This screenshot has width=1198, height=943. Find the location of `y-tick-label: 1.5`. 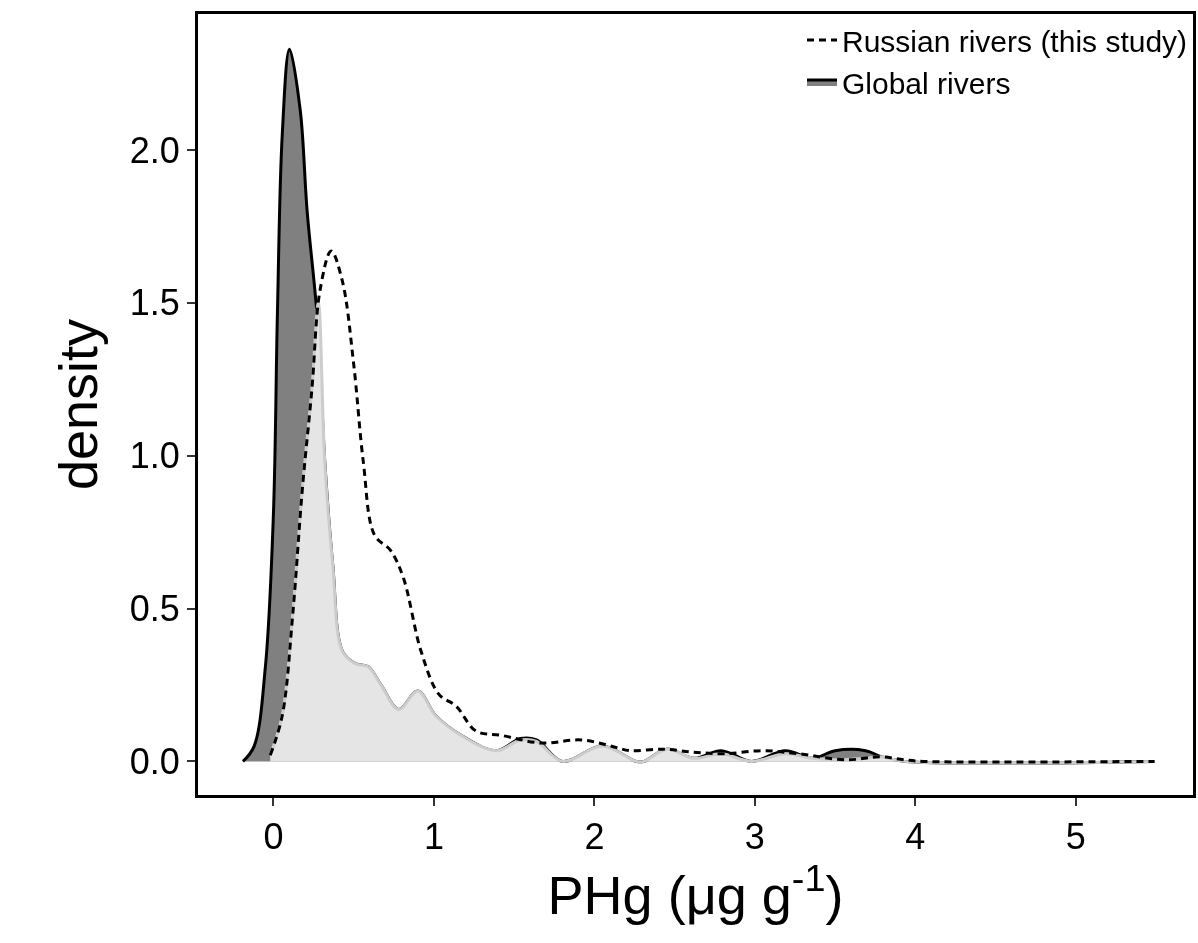

y-tick-label: 1.5 is located at coordinates (154, 303).